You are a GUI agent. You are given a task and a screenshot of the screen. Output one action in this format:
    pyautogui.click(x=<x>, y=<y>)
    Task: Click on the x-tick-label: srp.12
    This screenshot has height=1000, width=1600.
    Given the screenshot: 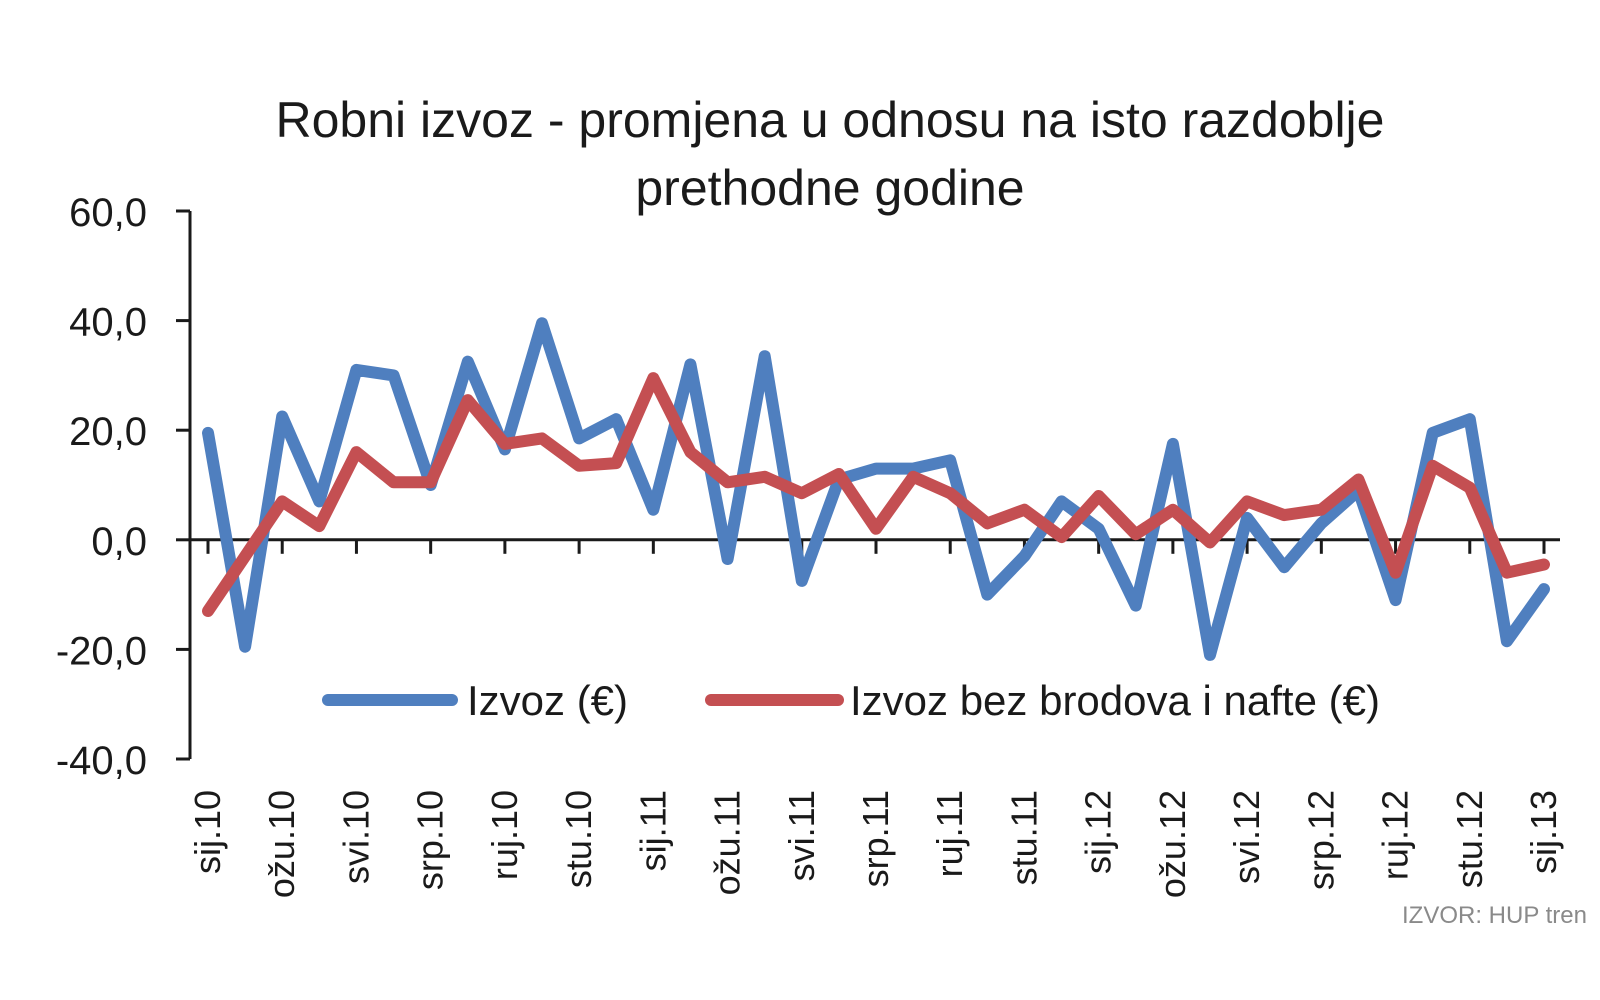 What is the action you would take?
    pyautogui.click(x=1320, y=840)
    